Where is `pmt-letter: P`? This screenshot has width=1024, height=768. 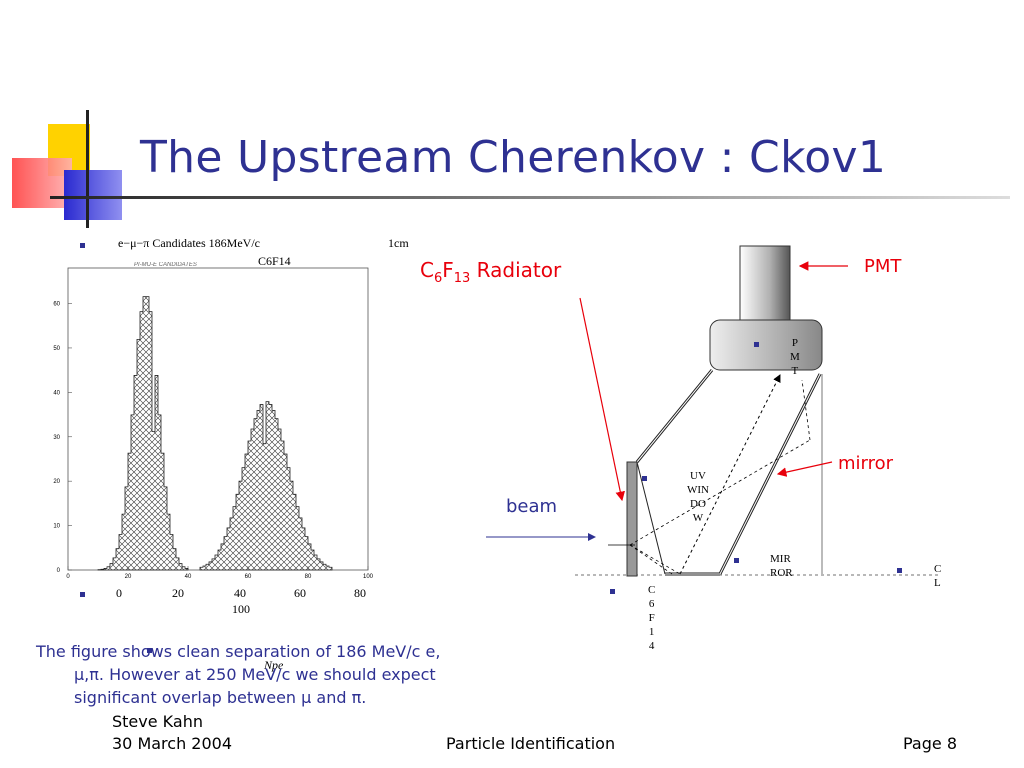
pmt-letter: P is located at coordinates (794, 343).